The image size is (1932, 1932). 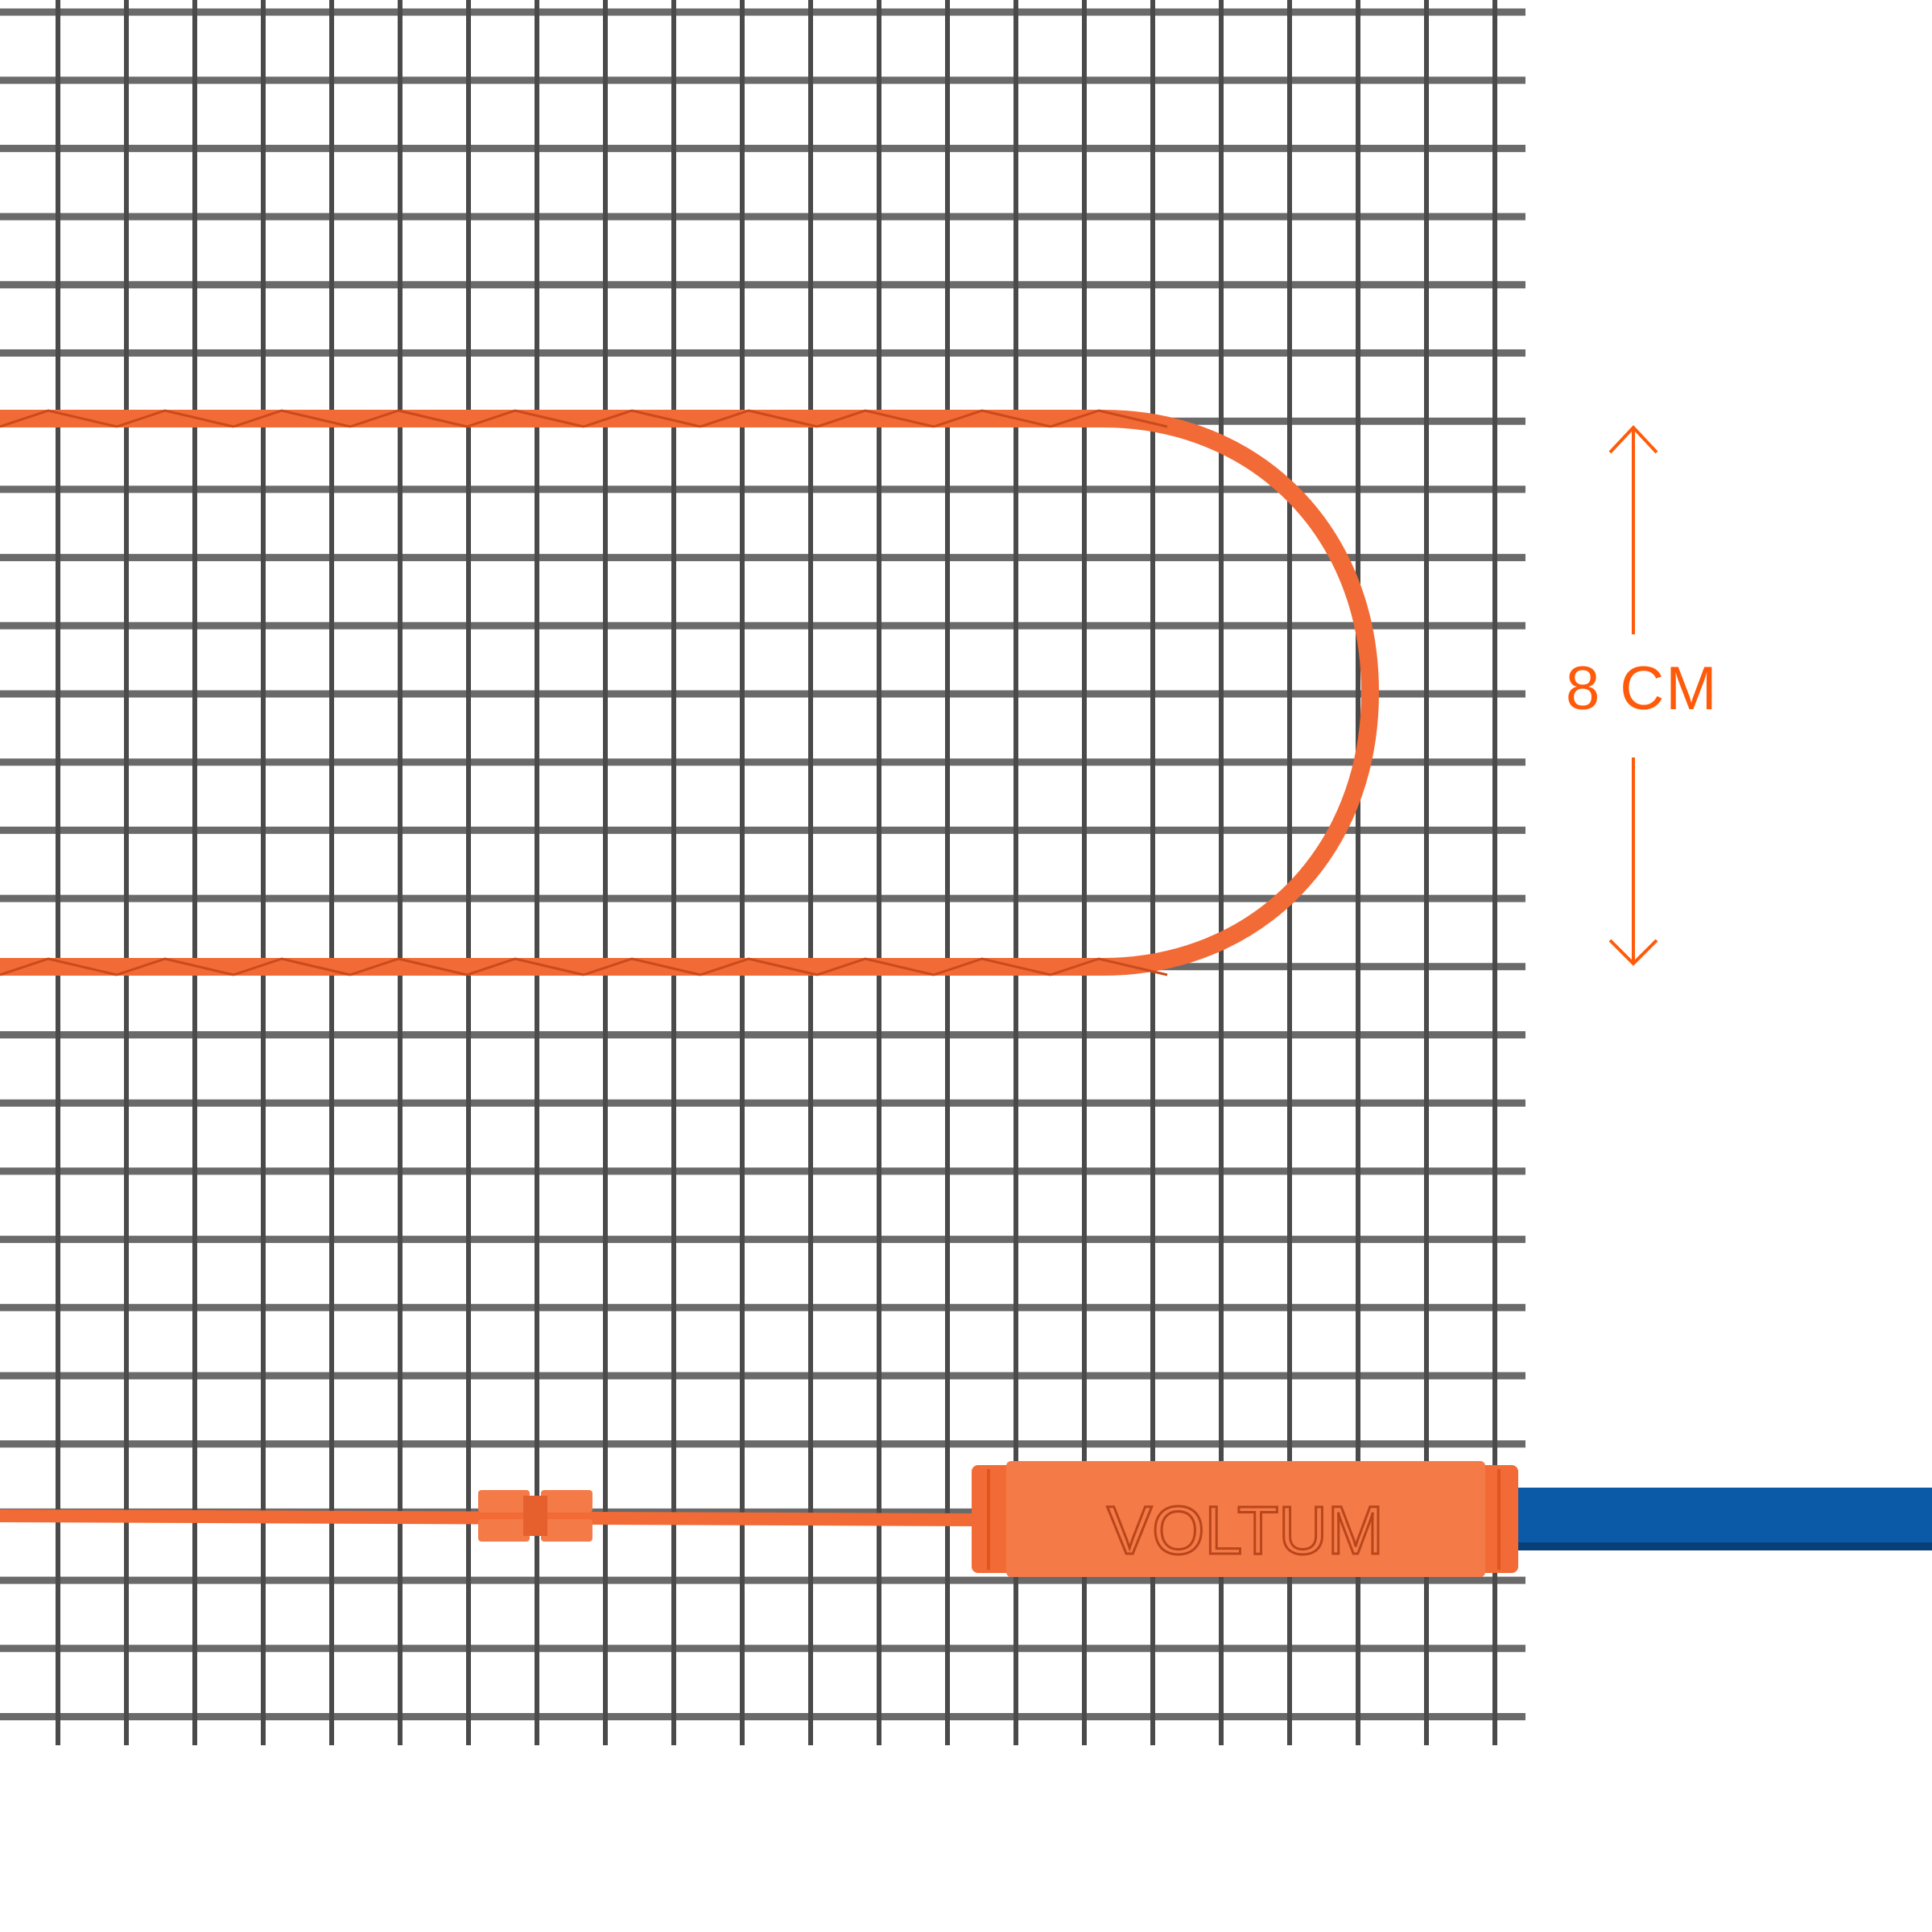 I want to click on power-cable-shadow, so click(x=1722, y=1546).